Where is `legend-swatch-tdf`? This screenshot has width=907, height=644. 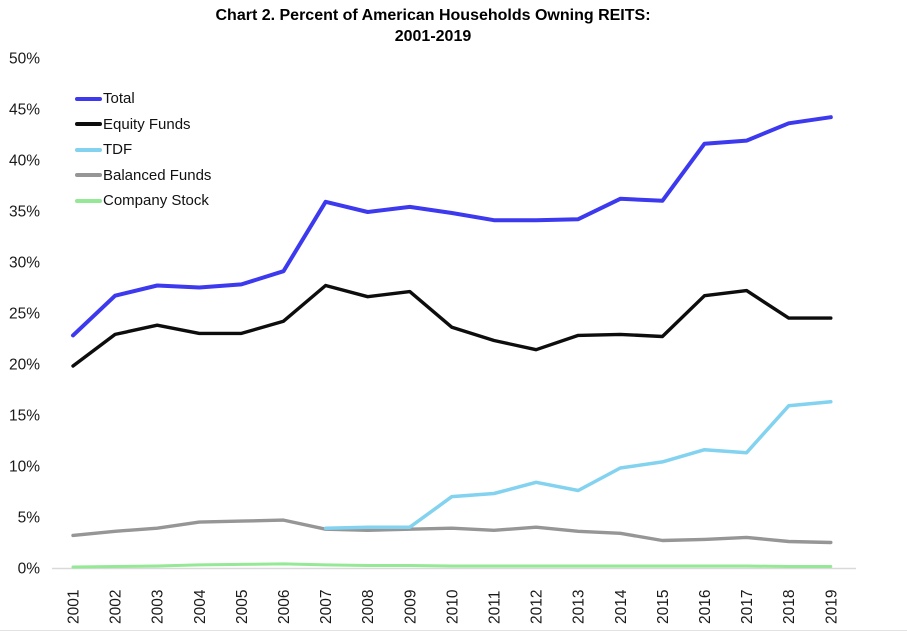
legend-swatch-tdf is located at coordinates (88, 149).